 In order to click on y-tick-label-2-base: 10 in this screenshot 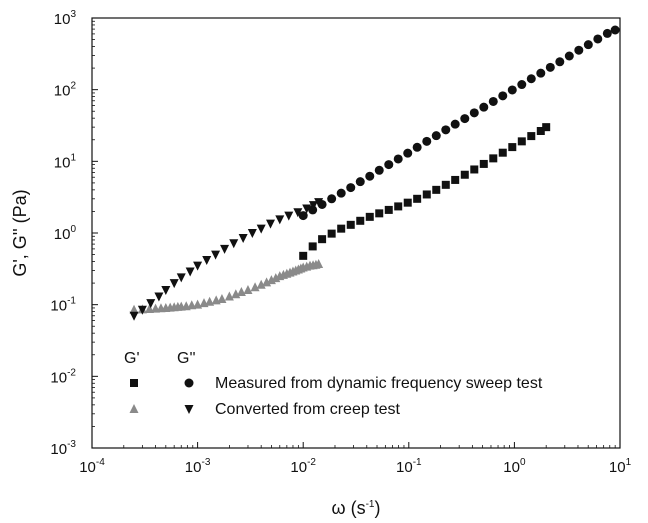, I will do `click(58, 306)`.